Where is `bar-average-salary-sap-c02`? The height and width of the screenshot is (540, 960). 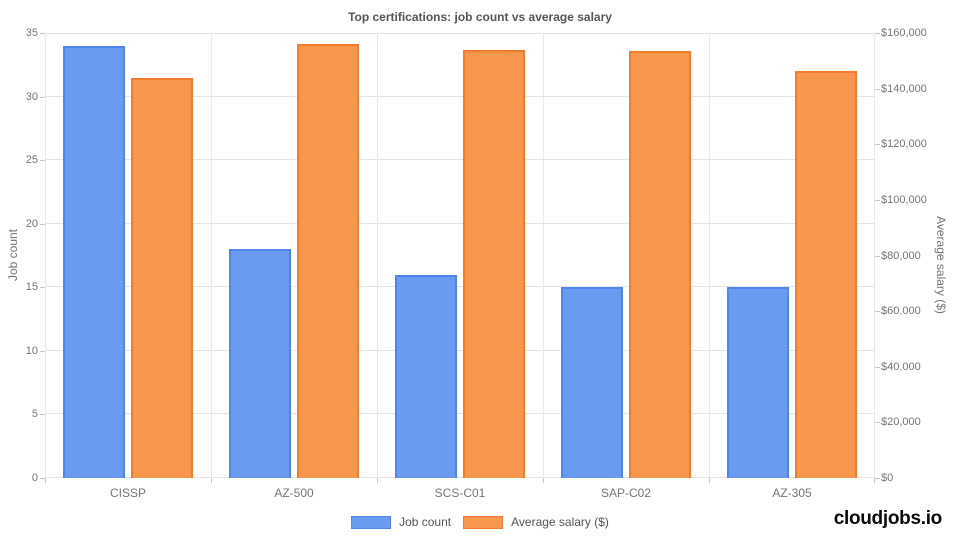 bar-average-salary-sap-c02 is located at coordinates (660, 264).